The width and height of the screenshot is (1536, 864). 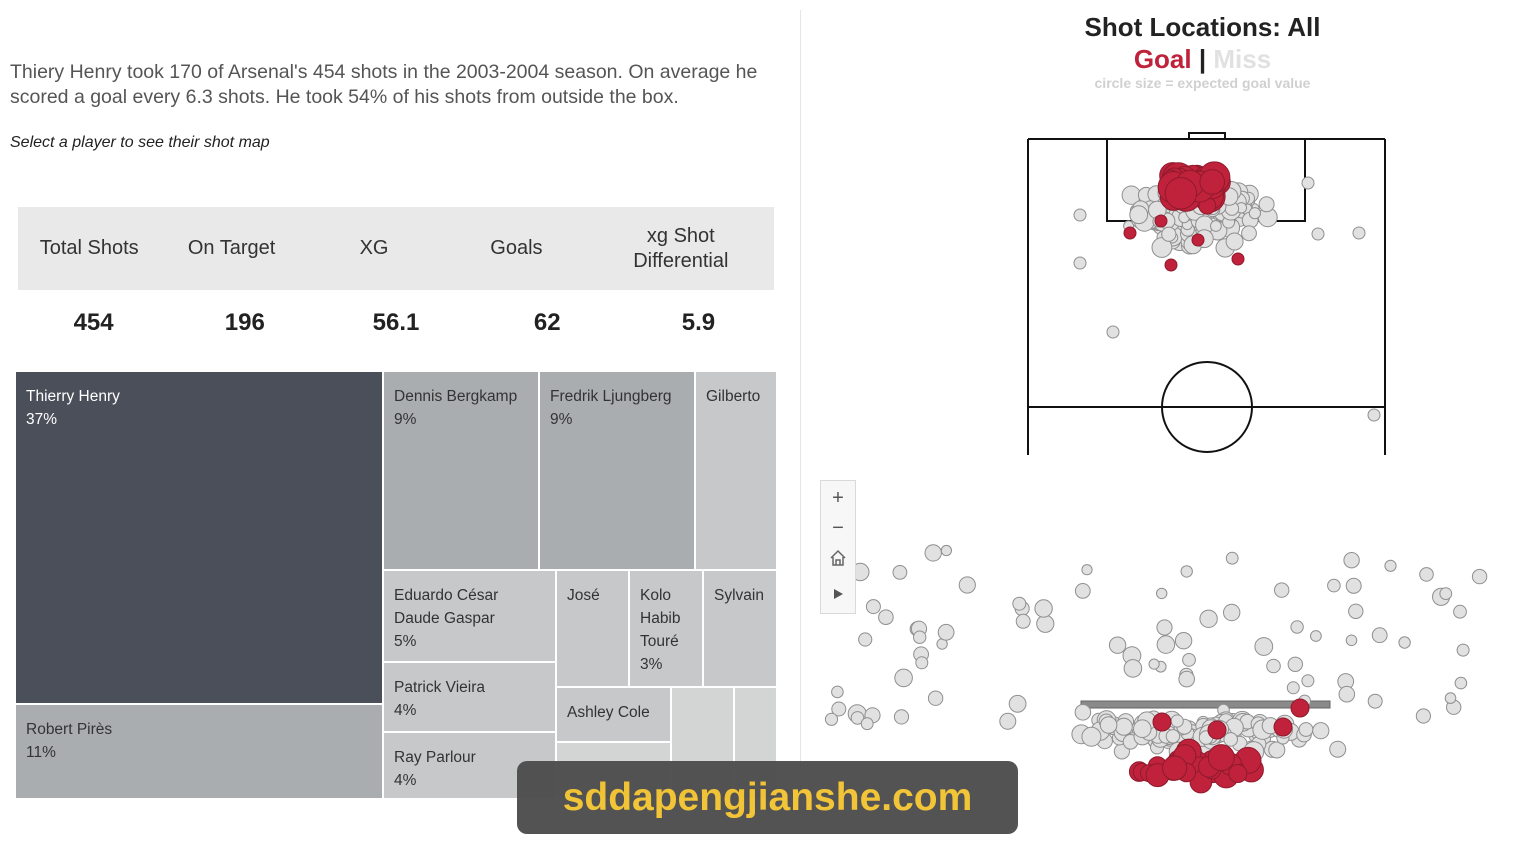 What do you see at coordinates (739, 595) in the screenshot?
I see `tile-name: Sylvain` at bounding box center [739, 595].